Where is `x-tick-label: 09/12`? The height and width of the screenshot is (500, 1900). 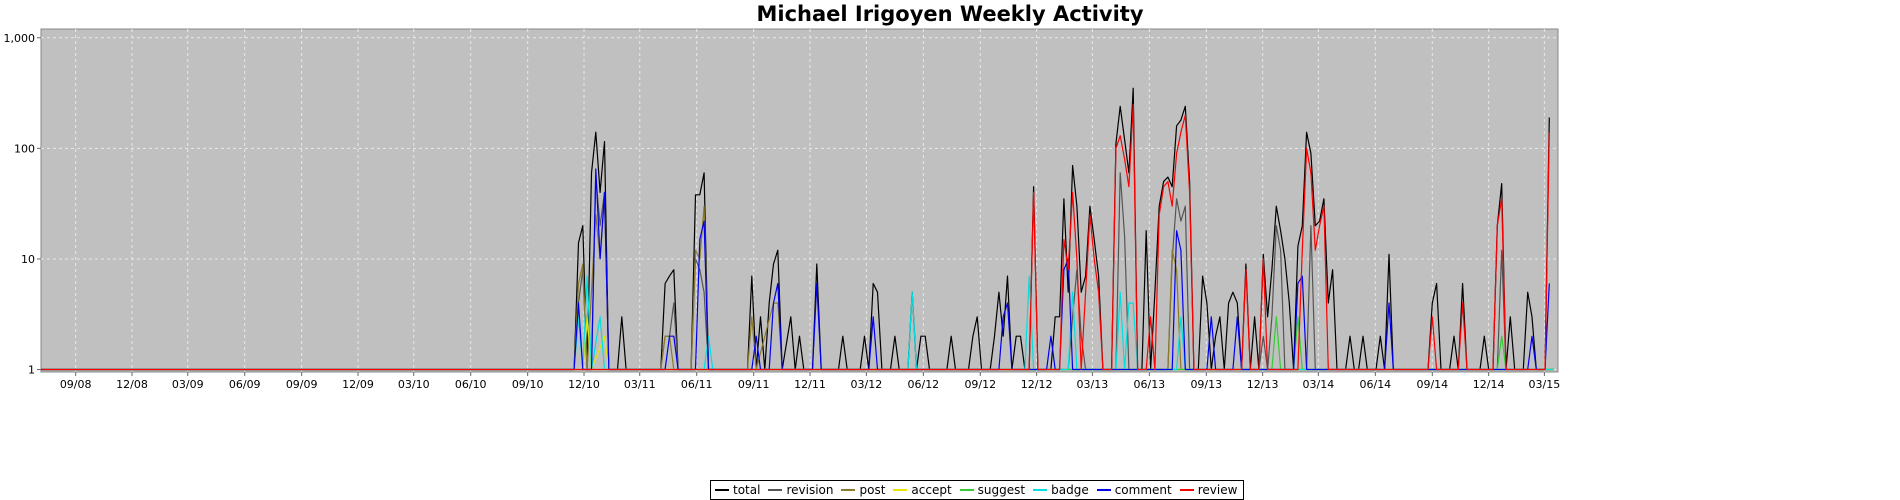
x-tick-label: 09/12 is located at coordinates (980, 384).